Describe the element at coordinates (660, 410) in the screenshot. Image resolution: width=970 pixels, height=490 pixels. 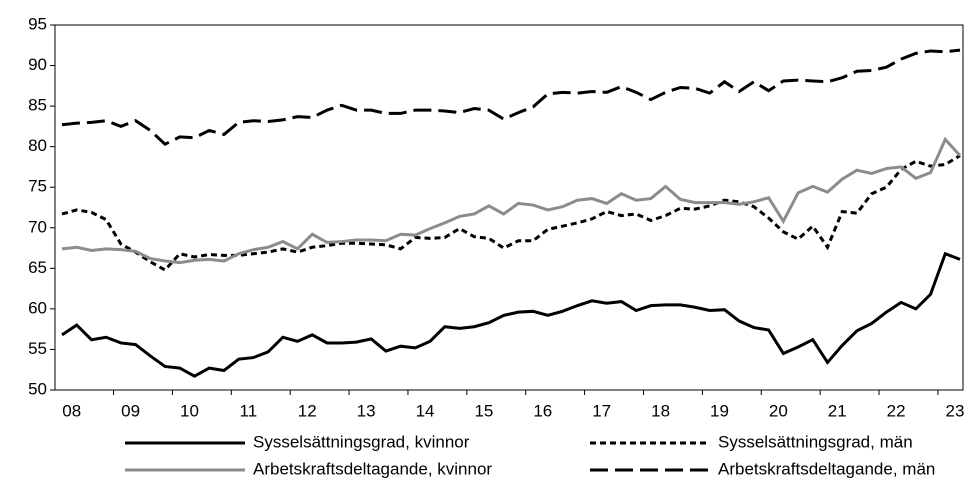
I see `x-tick-label: 18` at that location.